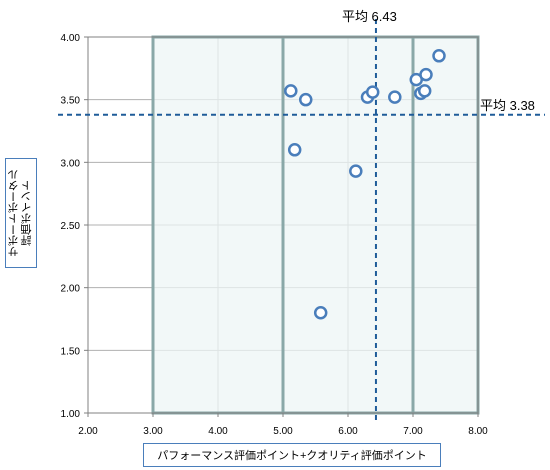 This screenshot has width=550, height=470. I want to click on y-tick-label: 1.50, so click(71, 351).